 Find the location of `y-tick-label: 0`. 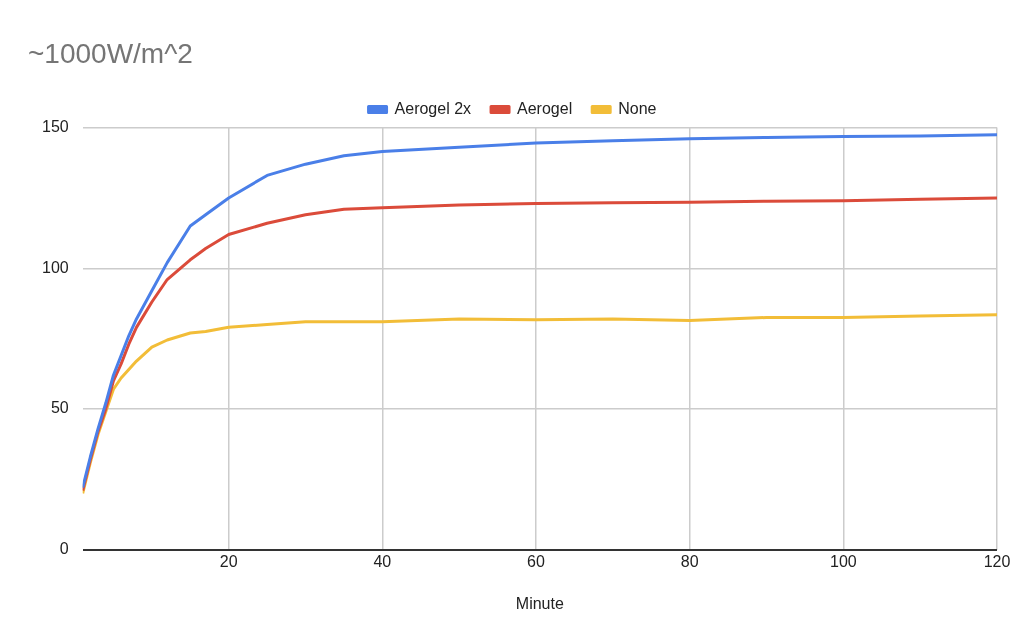

y-tick-label: 0 is located at coordinates (64, 549).